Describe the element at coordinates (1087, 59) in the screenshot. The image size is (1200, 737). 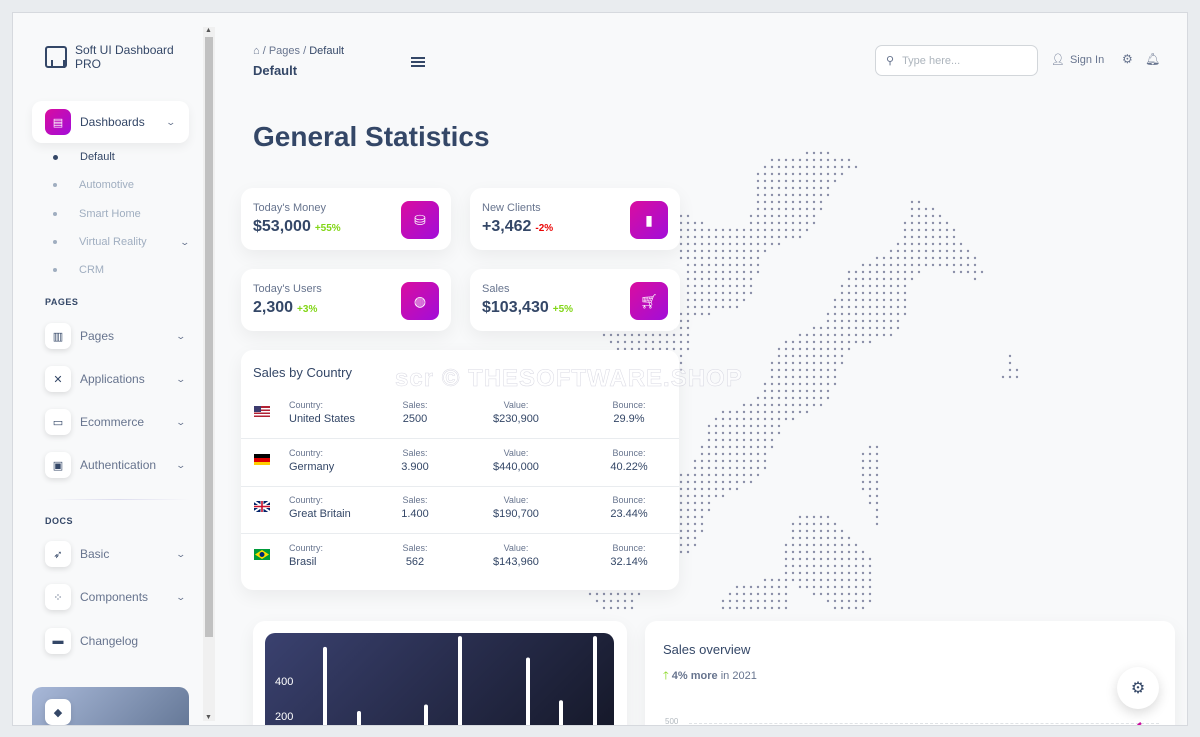
I see `sign-in-label: Sign In` at that location.